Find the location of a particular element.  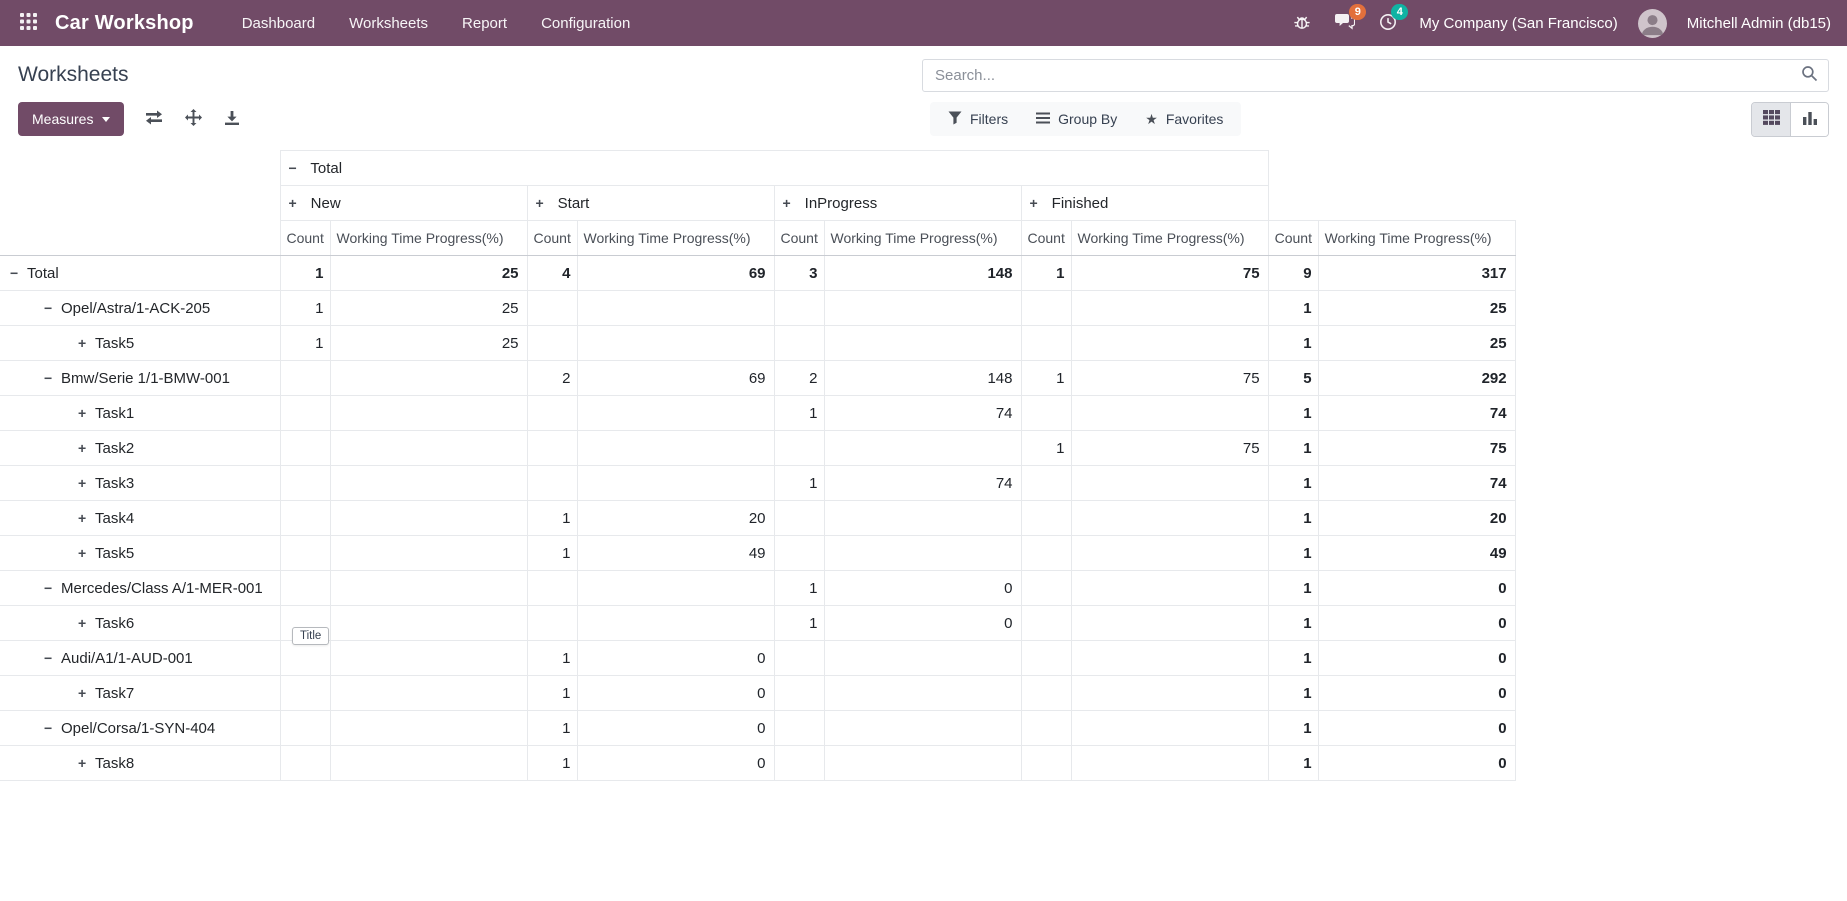

pivot-cell: 20 is located at coordinates (1416, 518).